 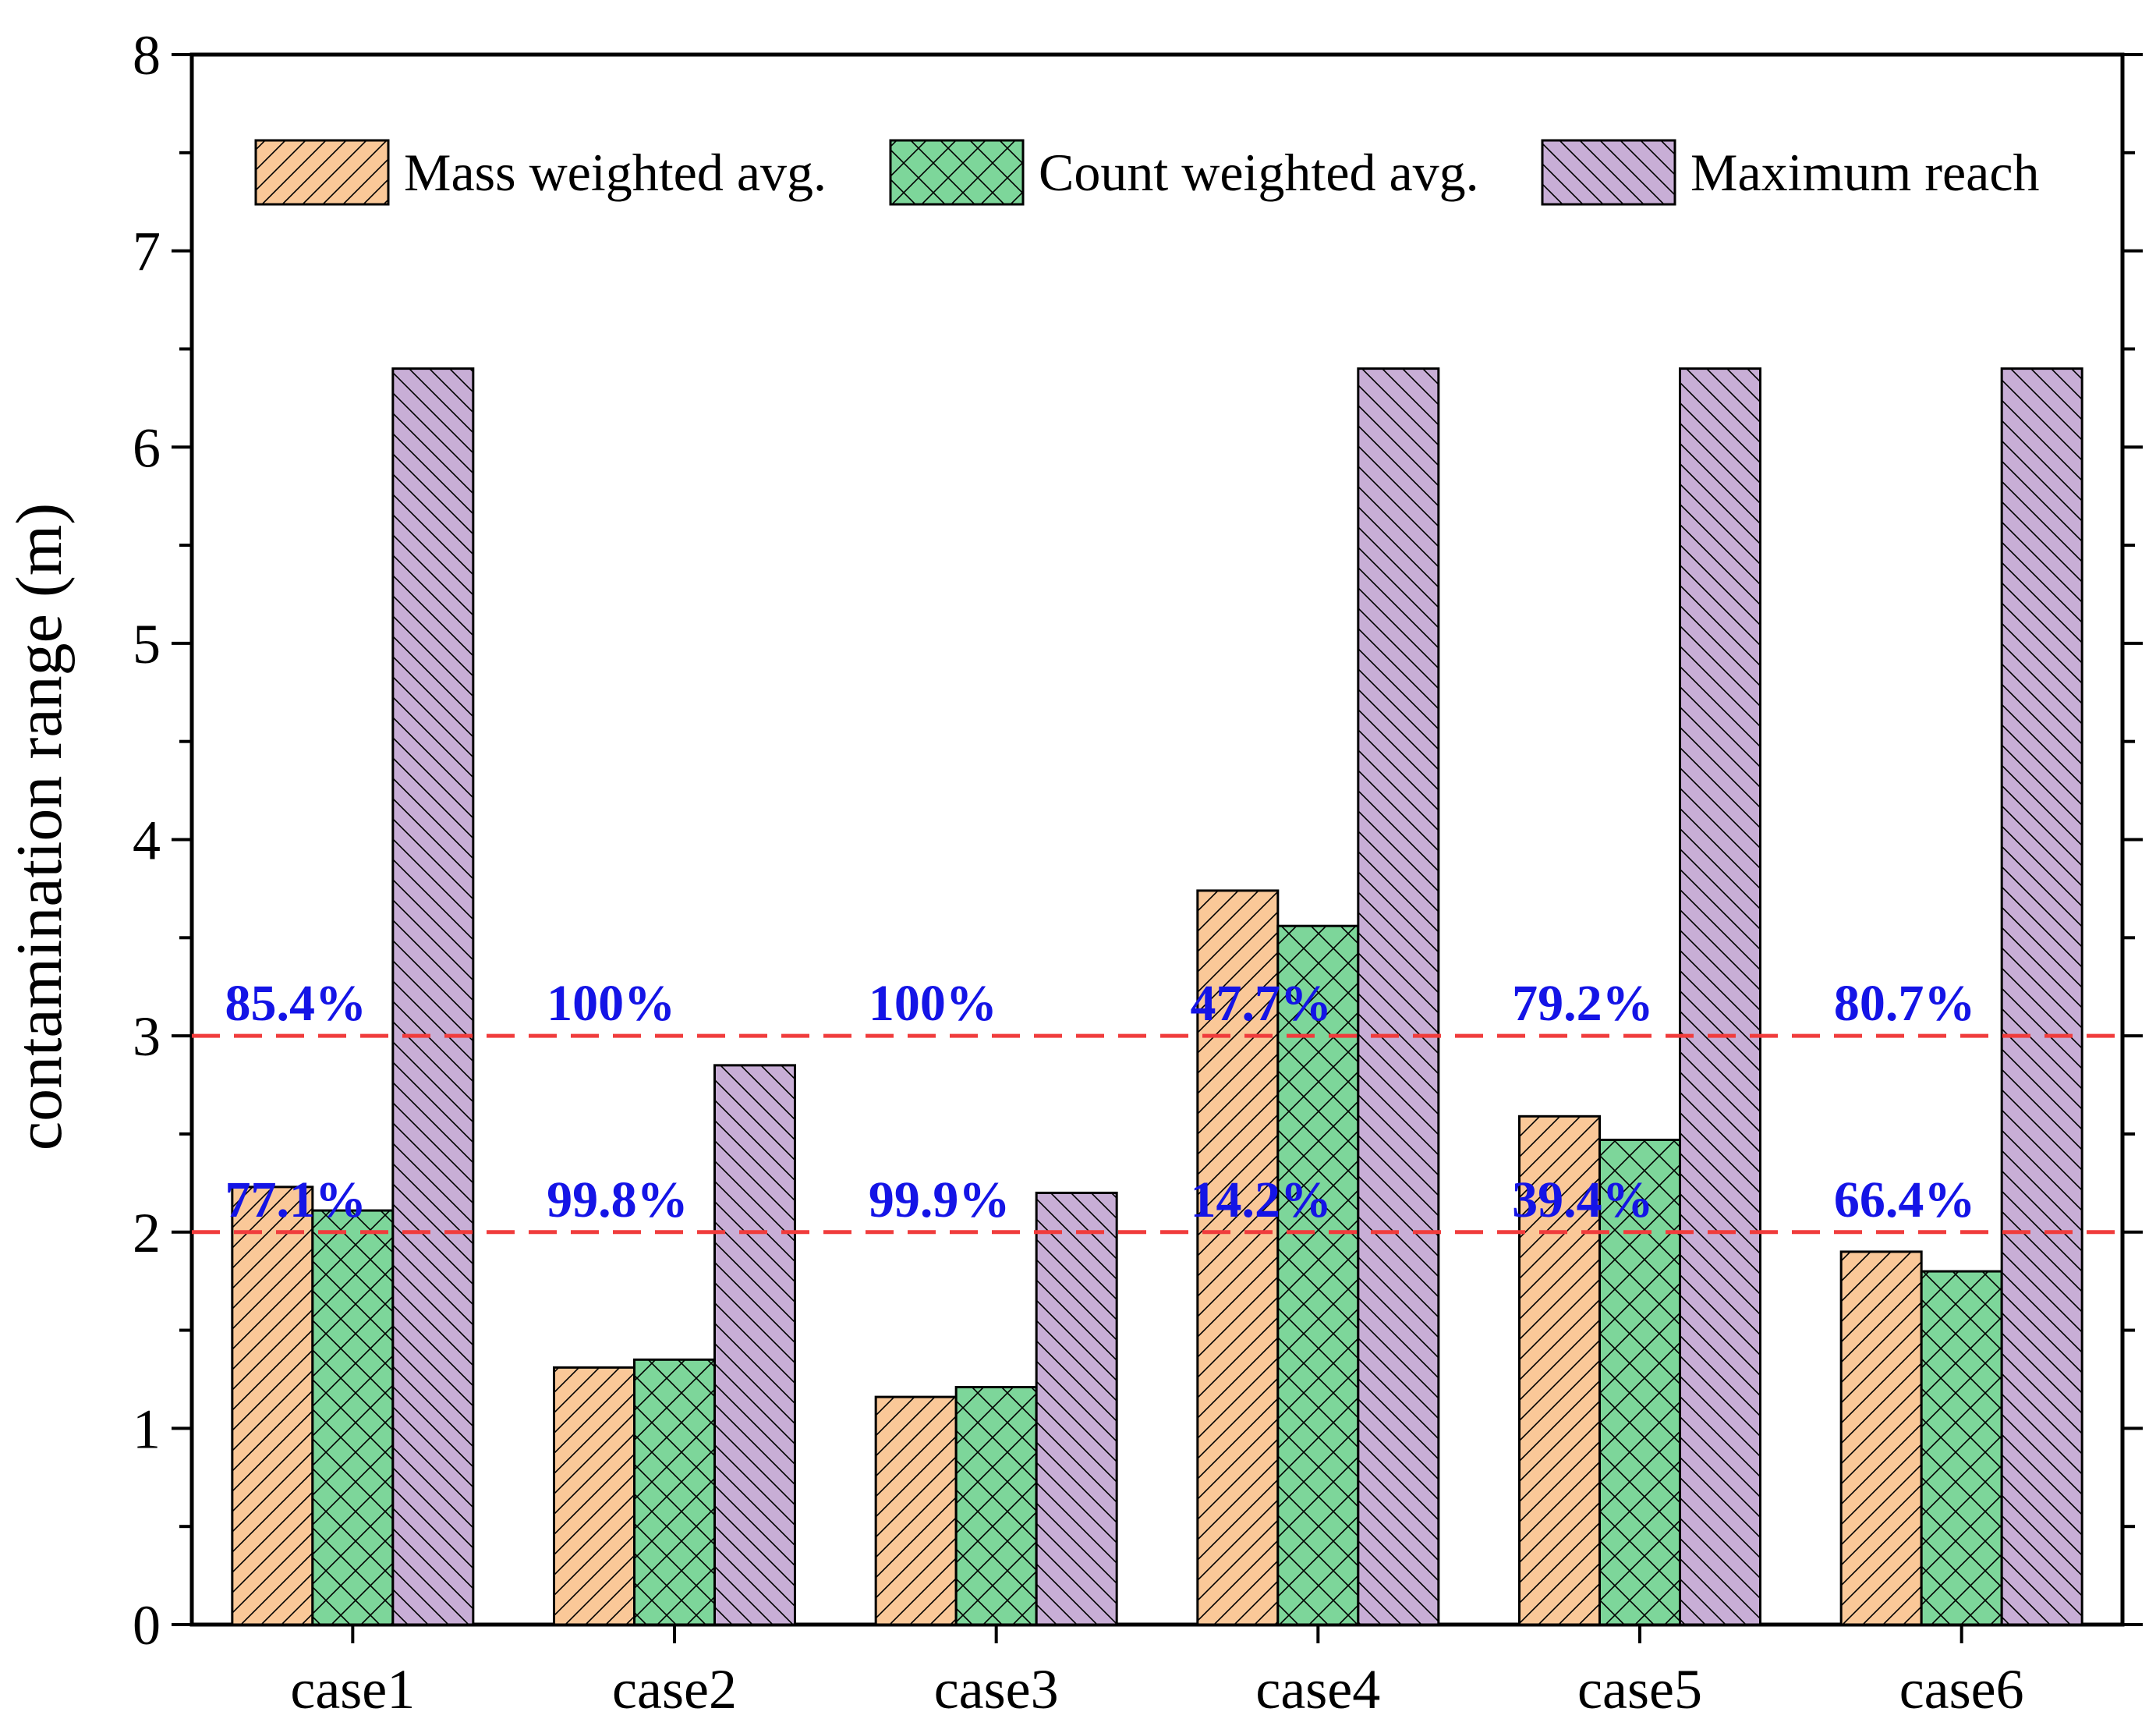 What do you see at coordinates (147, 252) in the screenshot?
I see `y-tick-label: 7` at bounding box center [147, 252].